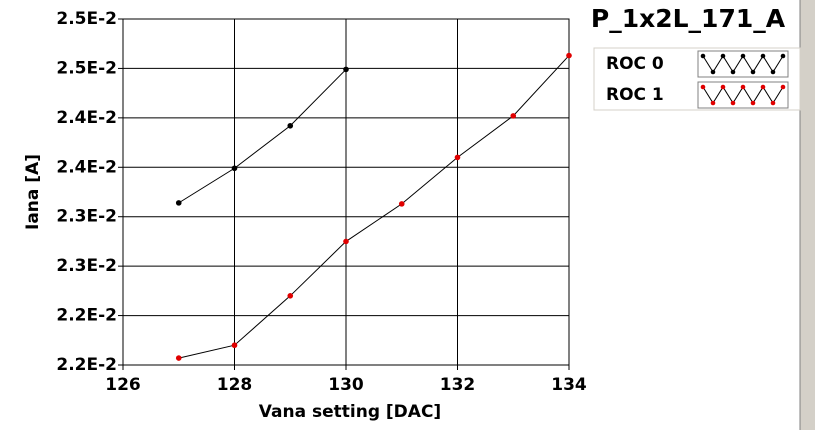 The height and width of the screenshot is (430, 815). What do you see at coordinates (262, 136) in the screenshot?
I see `series-line` at bounding box center [262, 136].